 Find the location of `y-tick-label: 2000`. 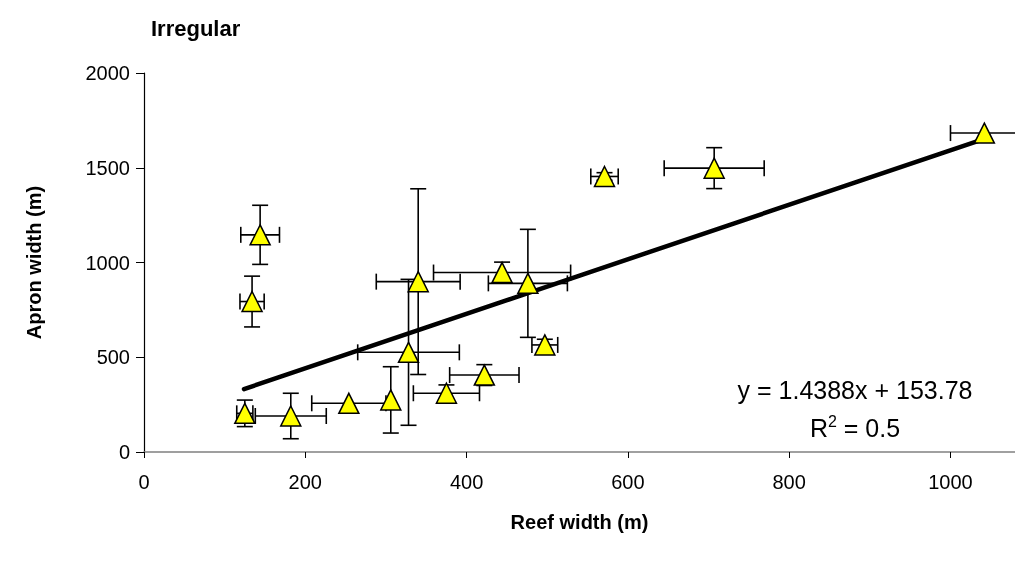

y-tick-label: 2000 is located at coordinates (107, 73).